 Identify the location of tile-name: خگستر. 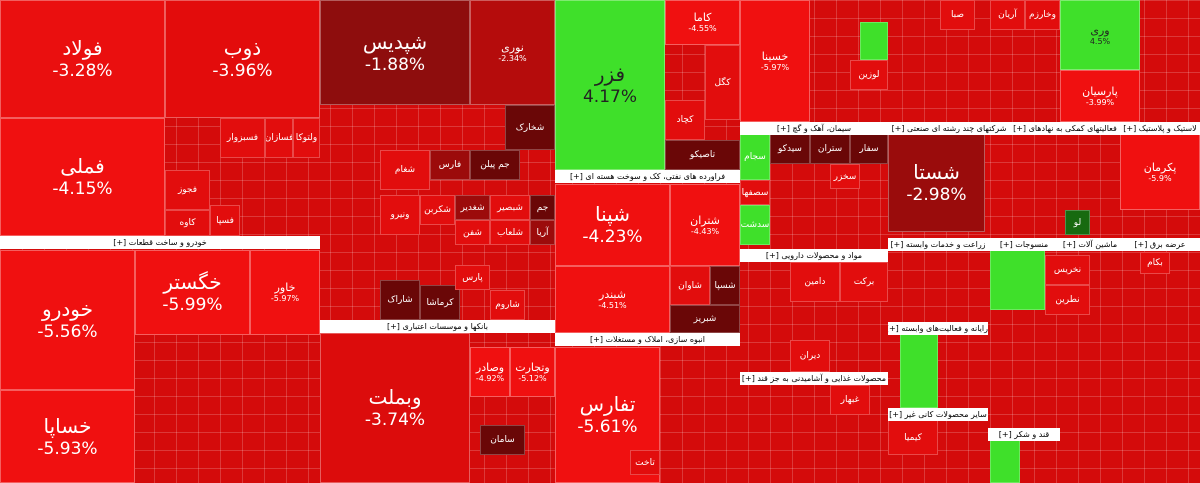
(192, 281).